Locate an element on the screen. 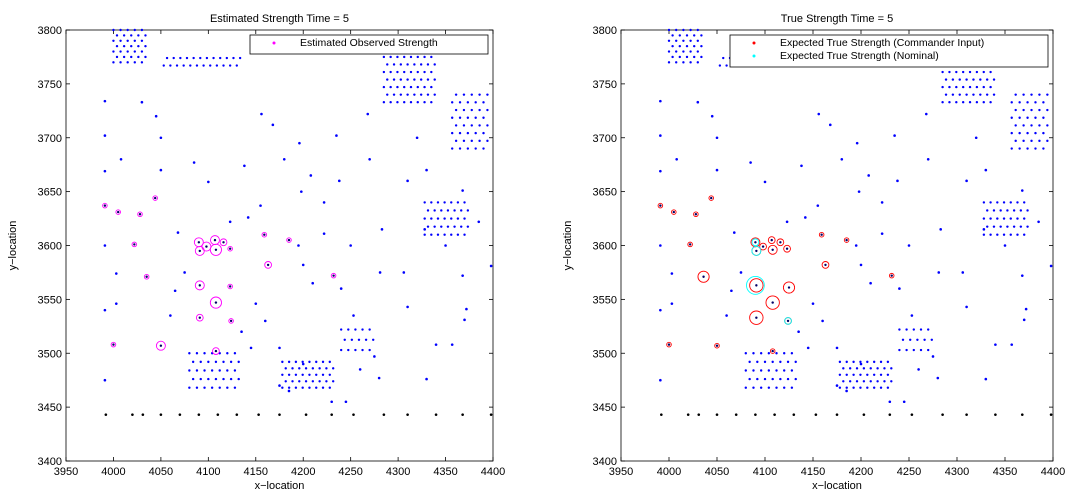 Image resolution: width=1075 pixels, height=494 pixels. y-tick-label: 3500 is located at coordinates (50, 354).